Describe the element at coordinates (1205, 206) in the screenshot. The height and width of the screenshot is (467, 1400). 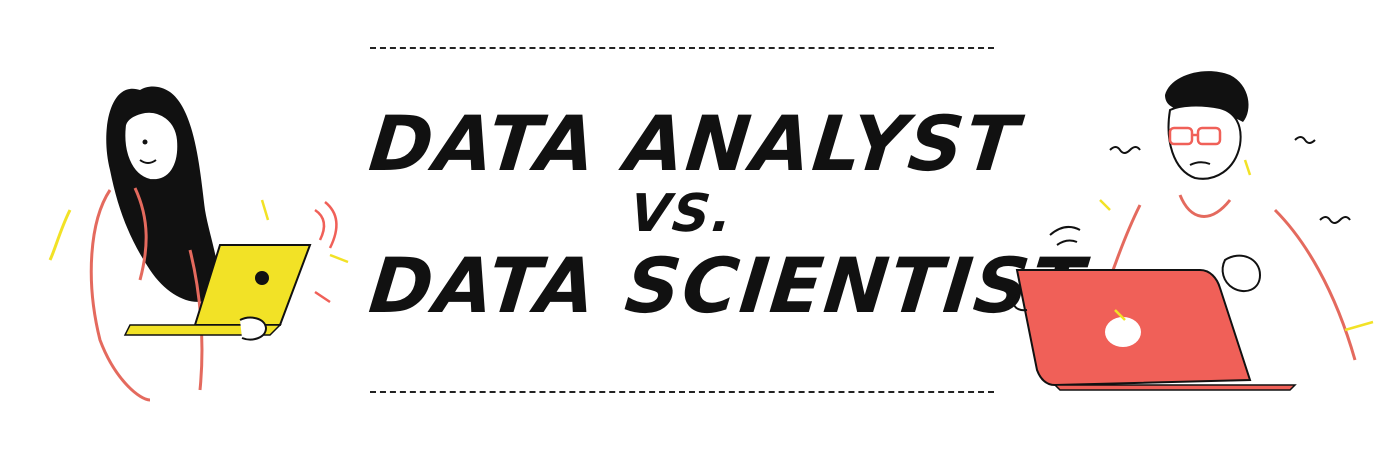
I see `shirt-collar` at that location.